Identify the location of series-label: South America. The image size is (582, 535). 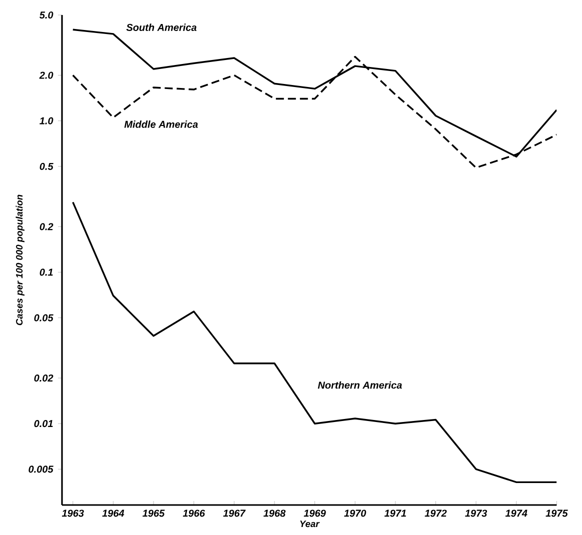
(161, 27).